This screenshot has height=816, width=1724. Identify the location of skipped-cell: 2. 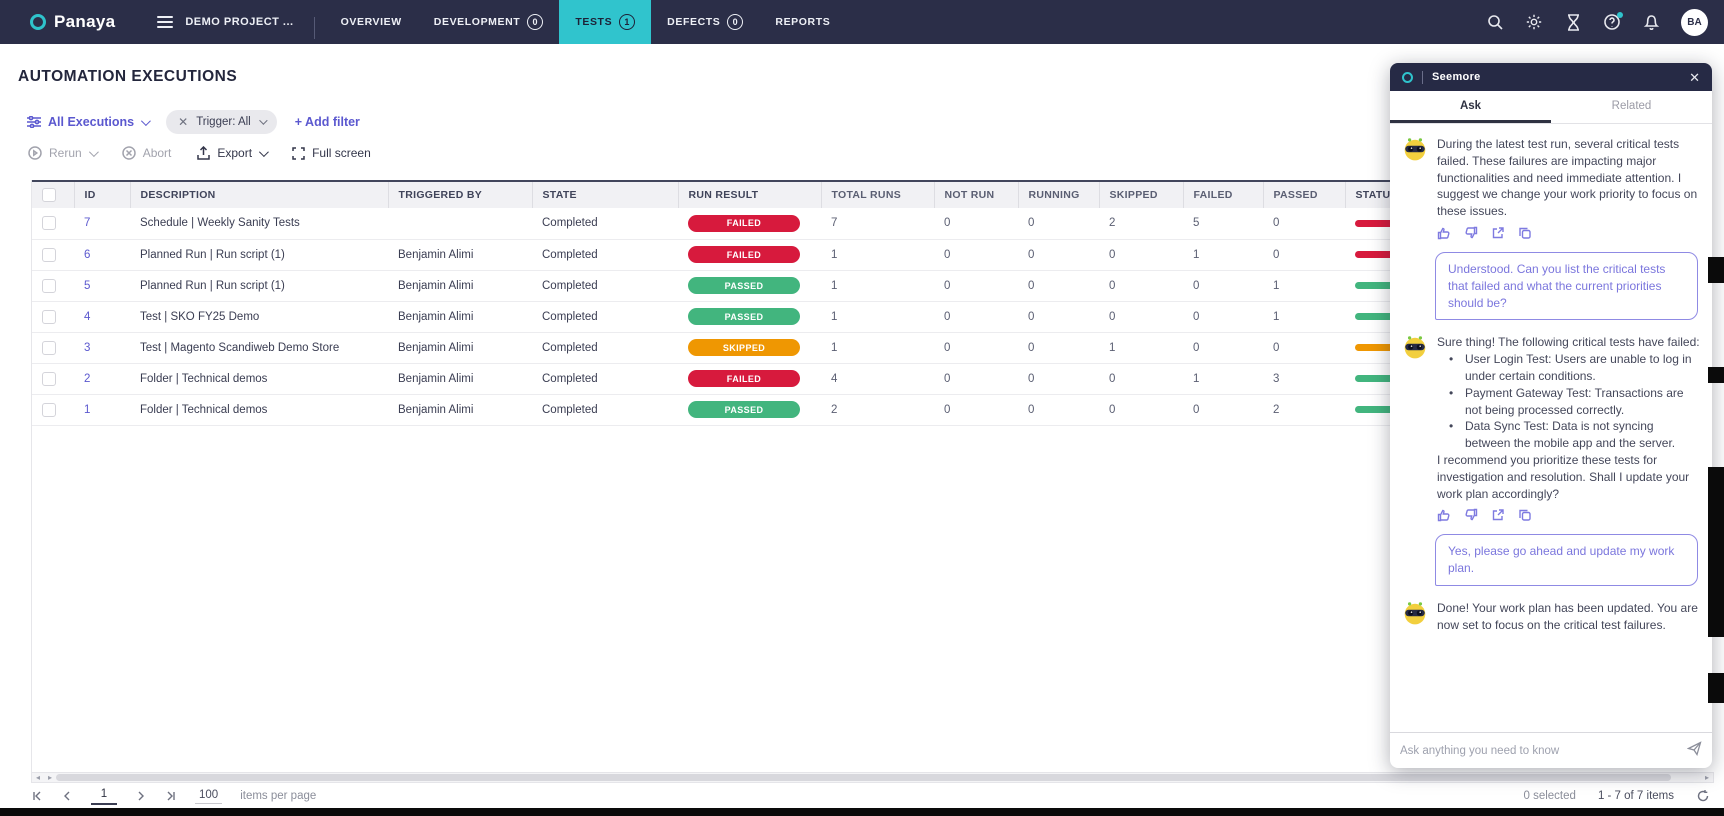
(1141, 224).